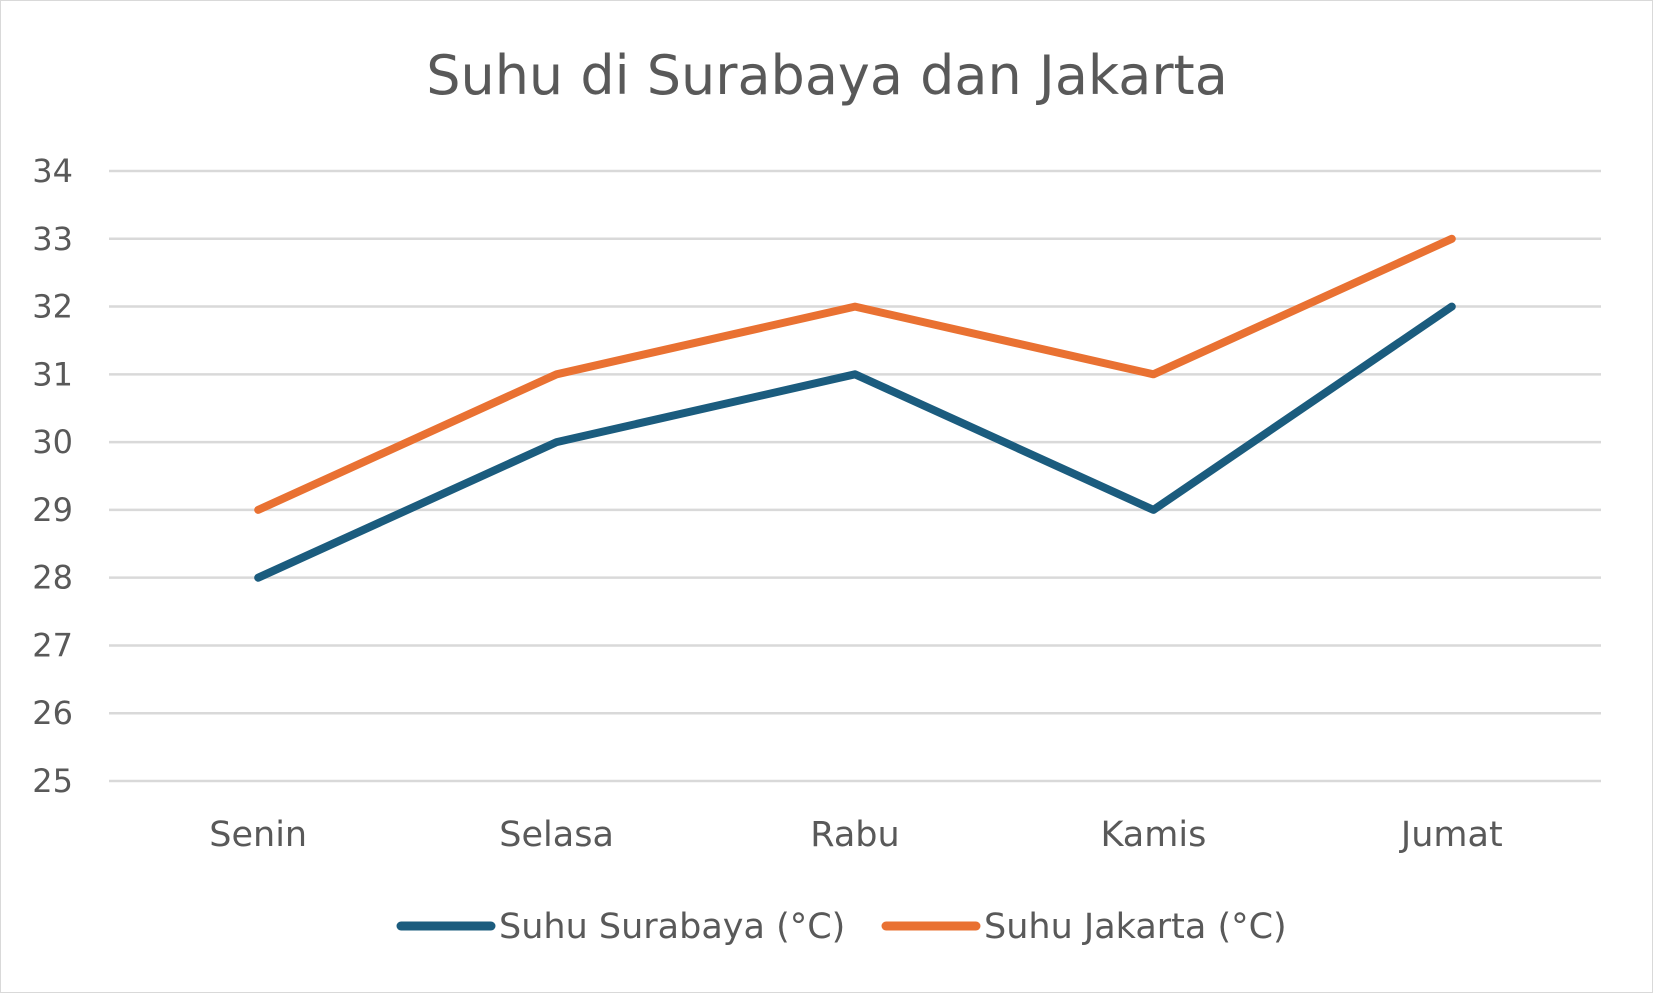  I want to click on x-tick-label: Selasa, so click(556, 835).